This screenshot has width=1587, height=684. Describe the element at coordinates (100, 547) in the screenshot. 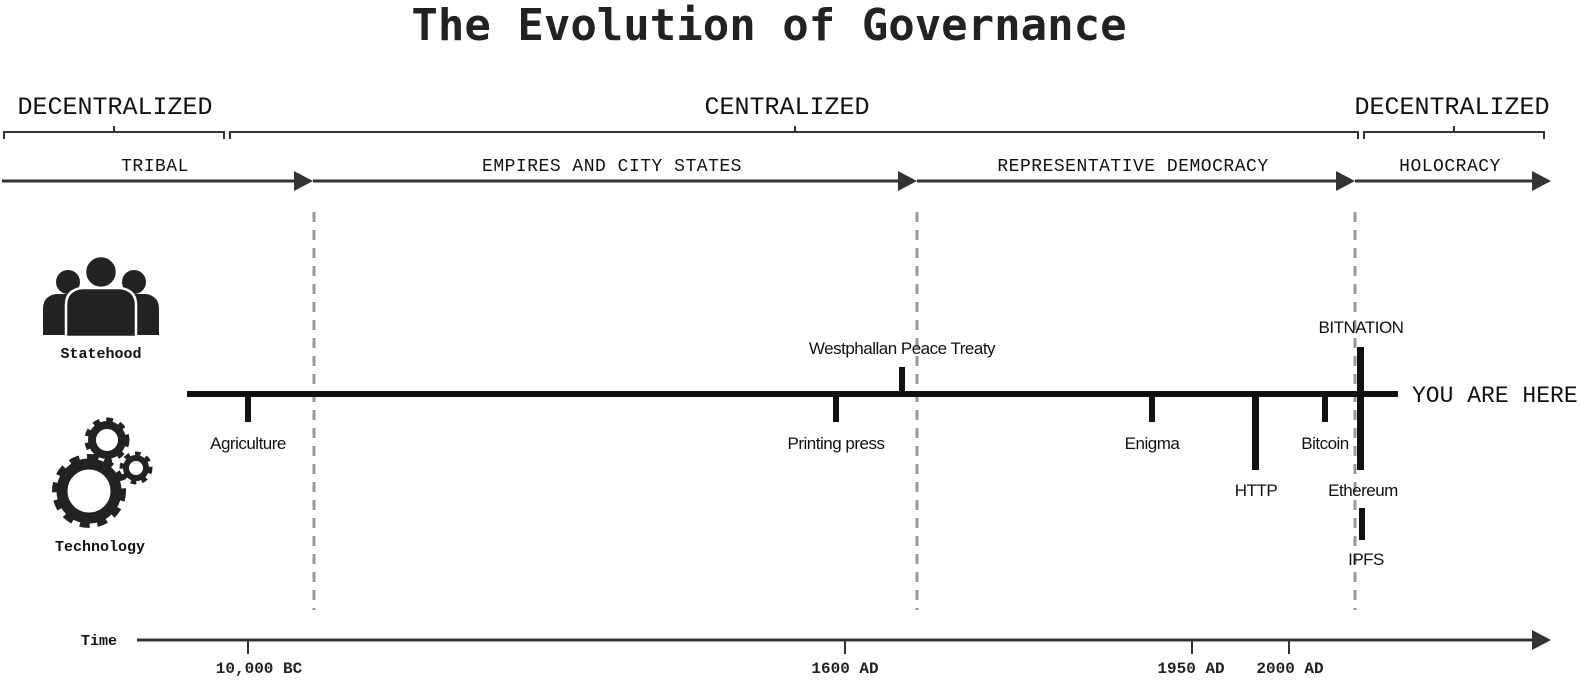

I see `row-label-technology: Technology` at that location.